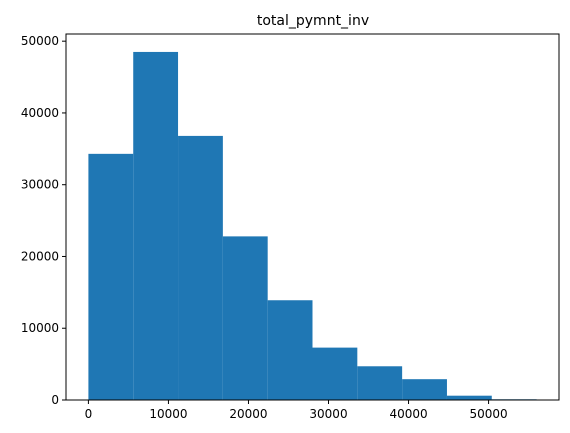 This screenshot has height=433, width=570. I want to click on x-tick-label-0: 0, so click(89, 414).